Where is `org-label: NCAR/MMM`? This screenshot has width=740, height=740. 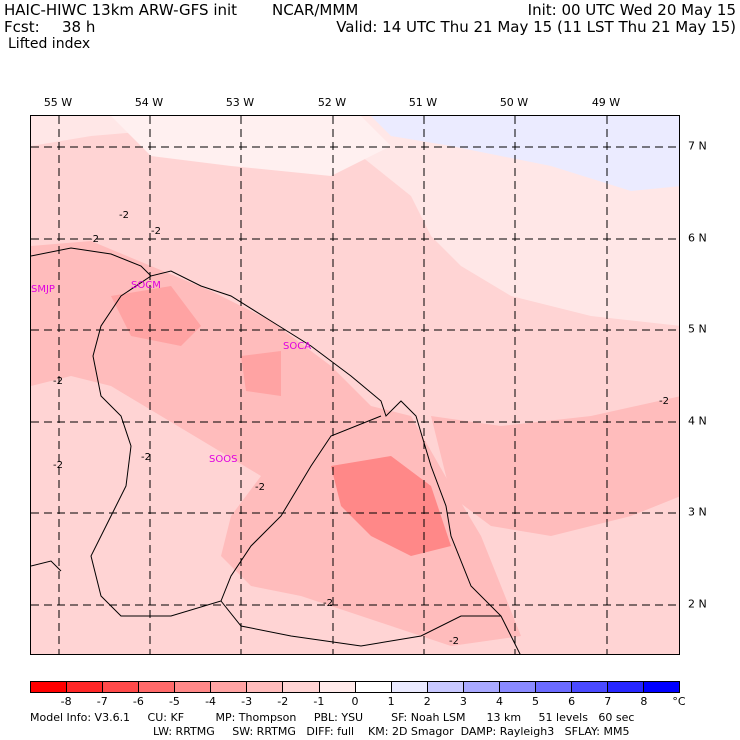 org-label: NCAR/MMM is located at coordinates (315, 10).